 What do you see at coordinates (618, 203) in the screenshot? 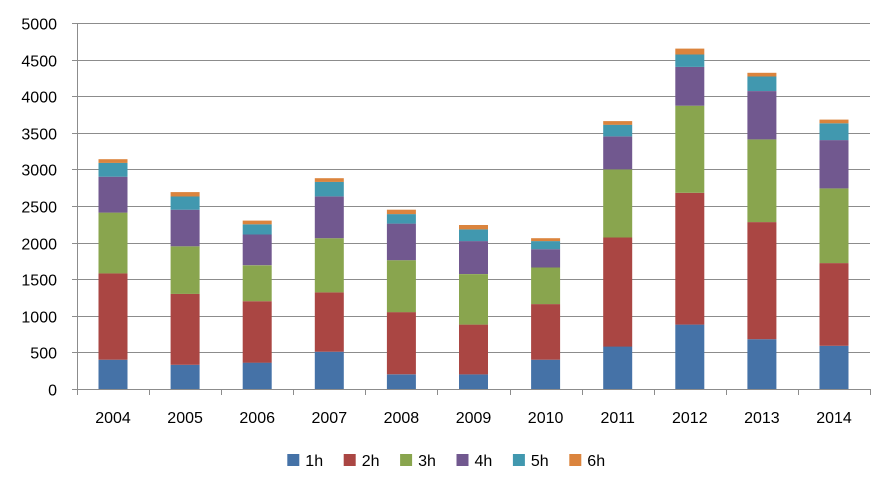
I see `bar-3h-2011` at bounding box center [618, 203].